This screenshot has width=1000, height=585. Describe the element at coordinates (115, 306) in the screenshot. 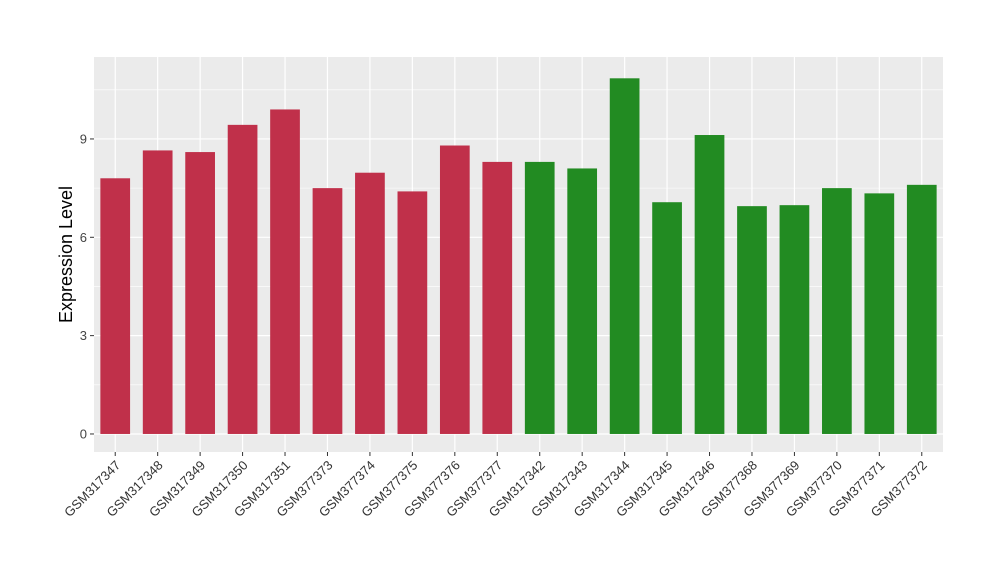

I see `bar-GSM317347` at that location.